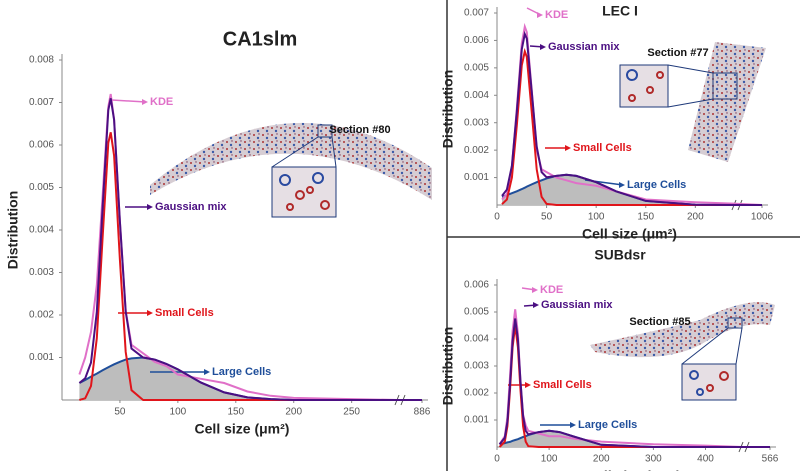 This screenshot has width=800, height=471. Describe the element at coordinates (770, 459) in the screenshot. I see `x-tick-label: 566` at that location.